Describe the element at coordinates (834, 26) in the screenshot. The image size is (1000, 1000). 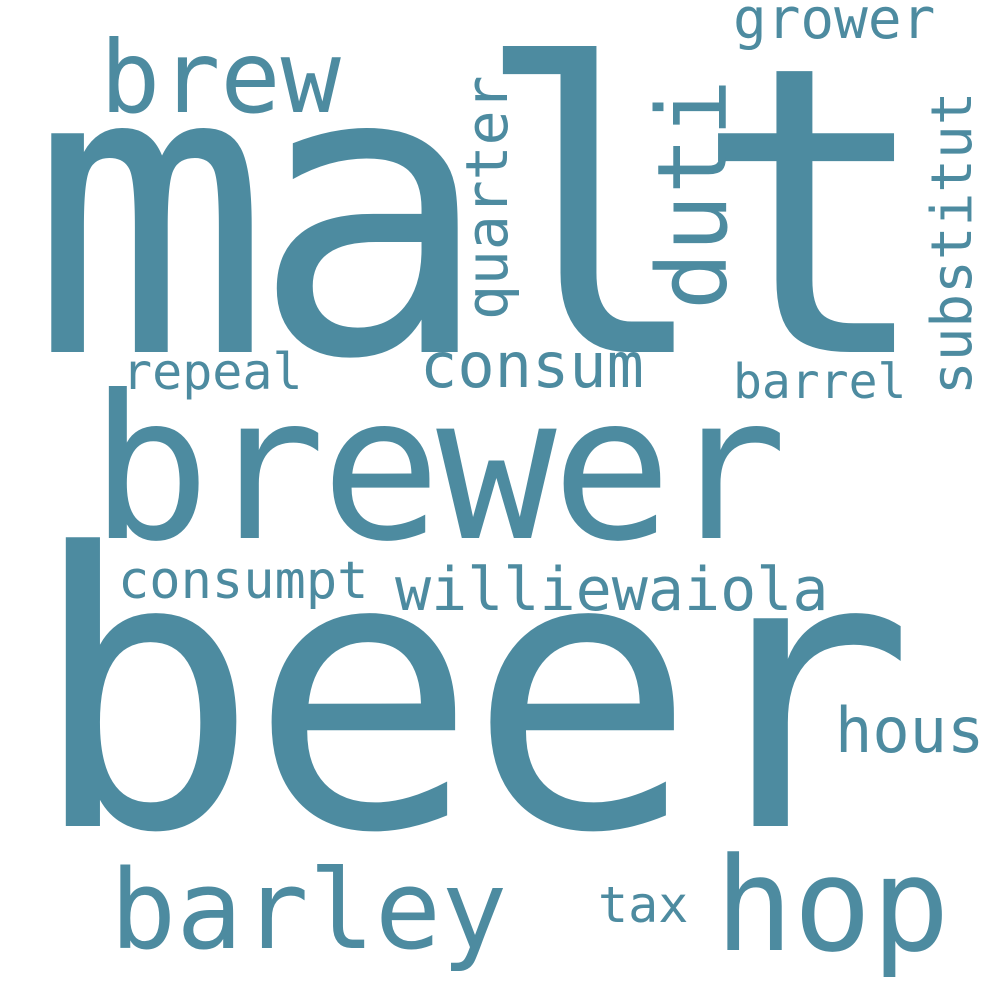
I see `word-grower: grower` at that location.